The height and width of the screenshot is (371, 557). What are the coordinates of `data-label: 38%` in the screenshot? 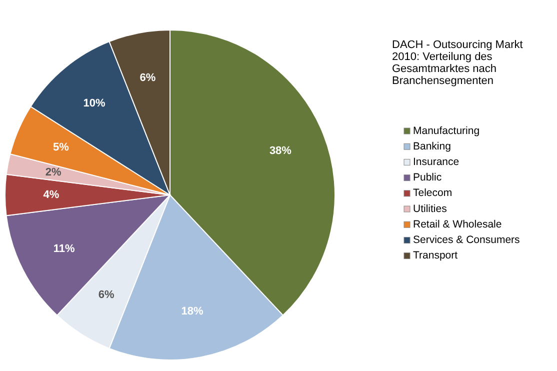 It's located at (280, 151).